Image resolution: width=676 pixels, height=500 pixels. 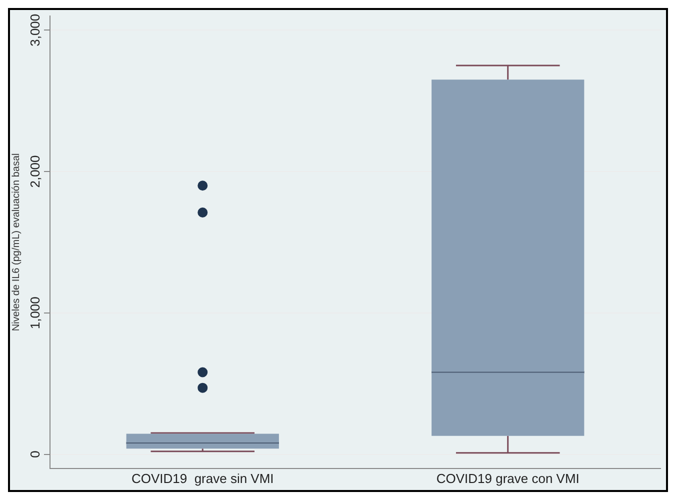 What do you see at coordinates (16, 242) in the screenshot?
I see `y-axis-title: Niveles de IL6 (pg/mL) evaluación basal` at bounding box center [16, 242].